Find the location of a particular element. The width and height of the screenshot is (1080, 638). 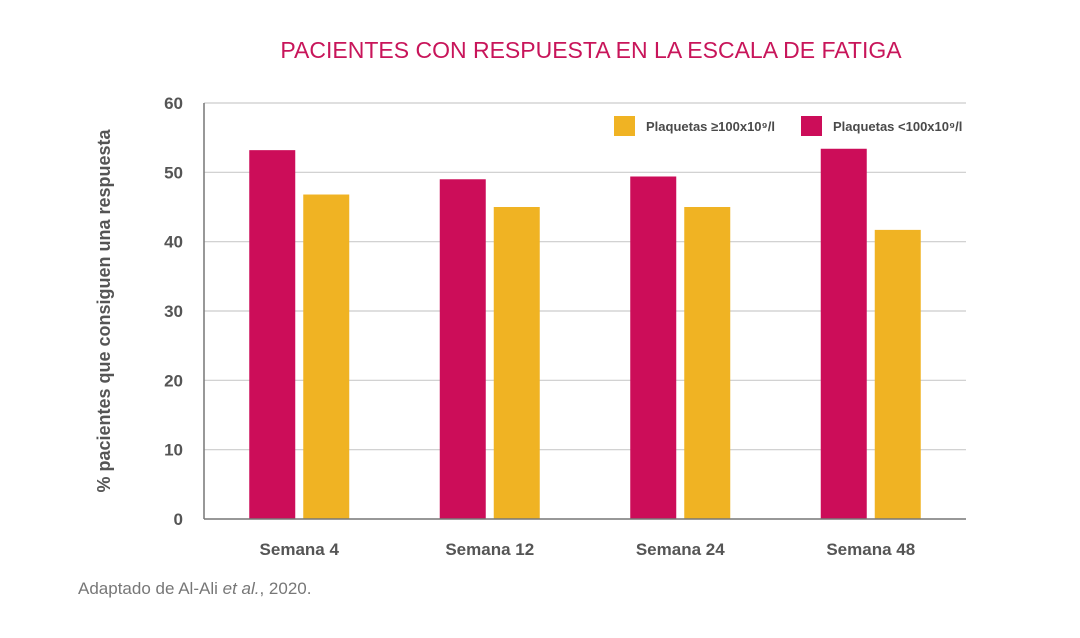

legend-label: Plaquetas <100x10⁹/l is located at coordinates (897, 126).